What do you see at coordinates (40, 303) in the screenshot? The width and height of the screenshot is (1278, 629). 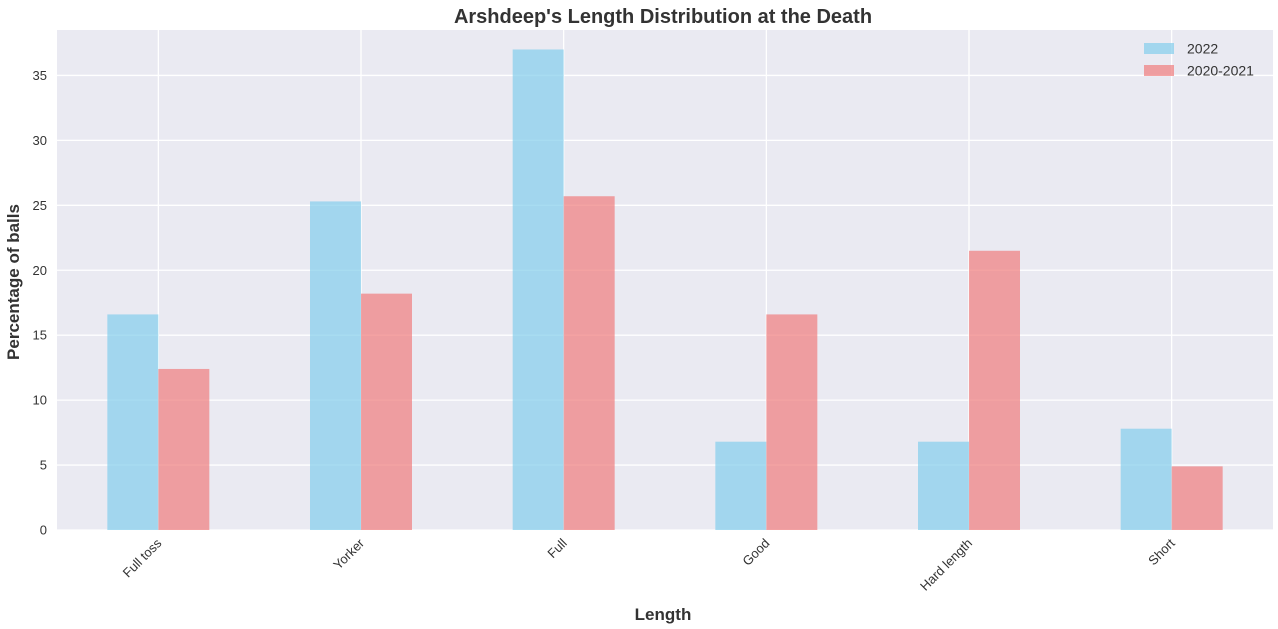 I see `y-axis-ticks: 0 5 10 15 20 25 30 35` at bounding box center [40, 303].